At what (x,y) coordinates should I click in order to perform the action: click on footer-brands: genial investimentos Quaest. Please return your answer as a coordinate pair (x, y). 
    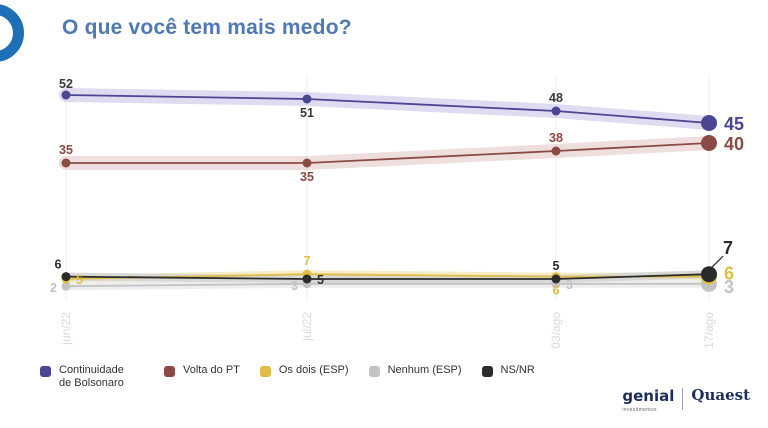
    Looking at the image, I should click on (686, 400).